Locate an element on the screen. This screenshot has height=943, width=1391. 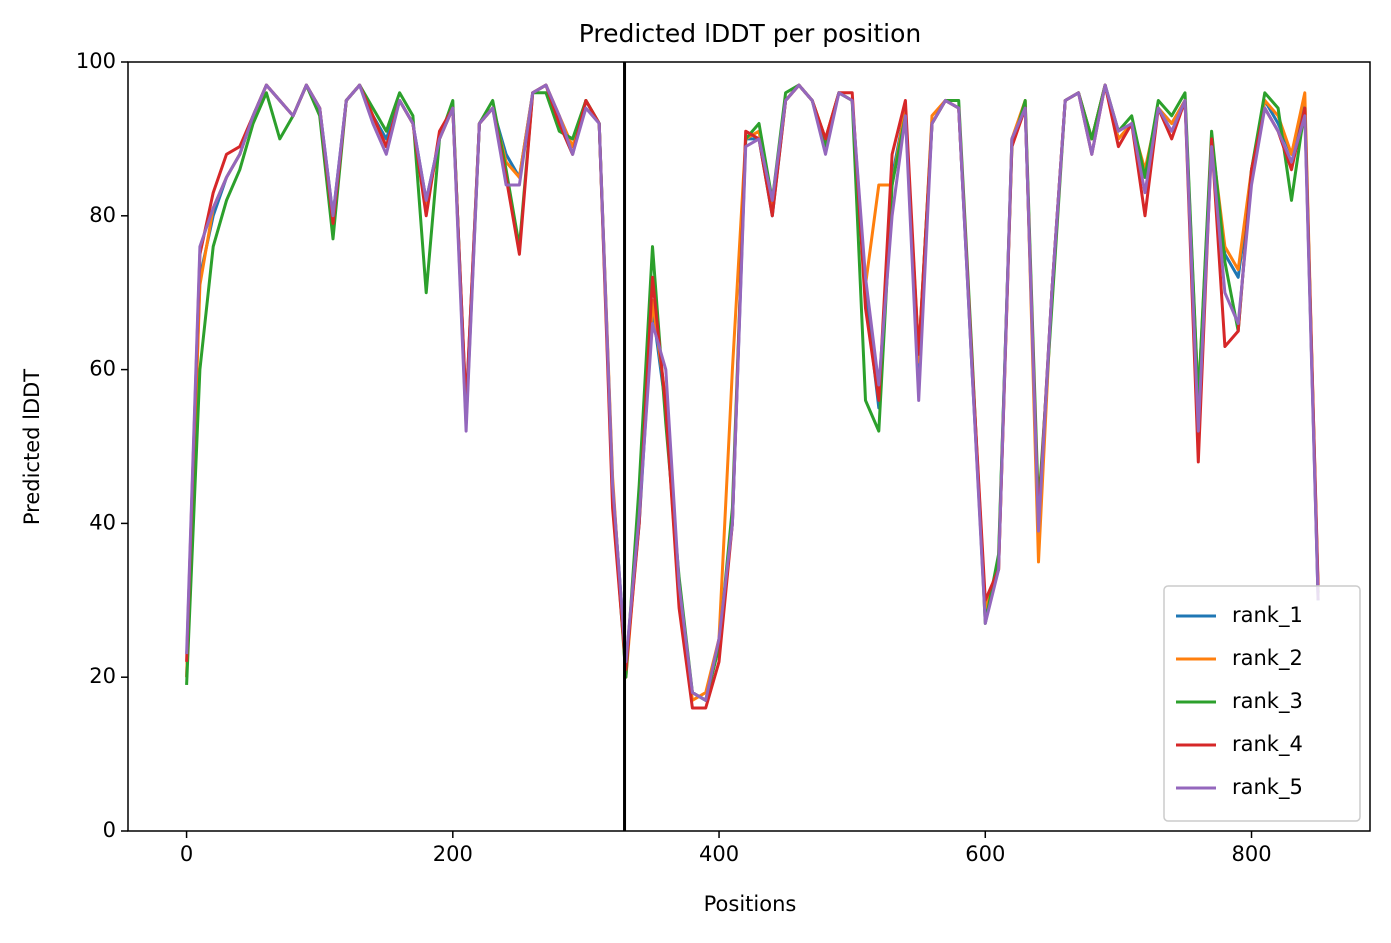
x-tick-label: 0 is located at coordinates (186, 854).